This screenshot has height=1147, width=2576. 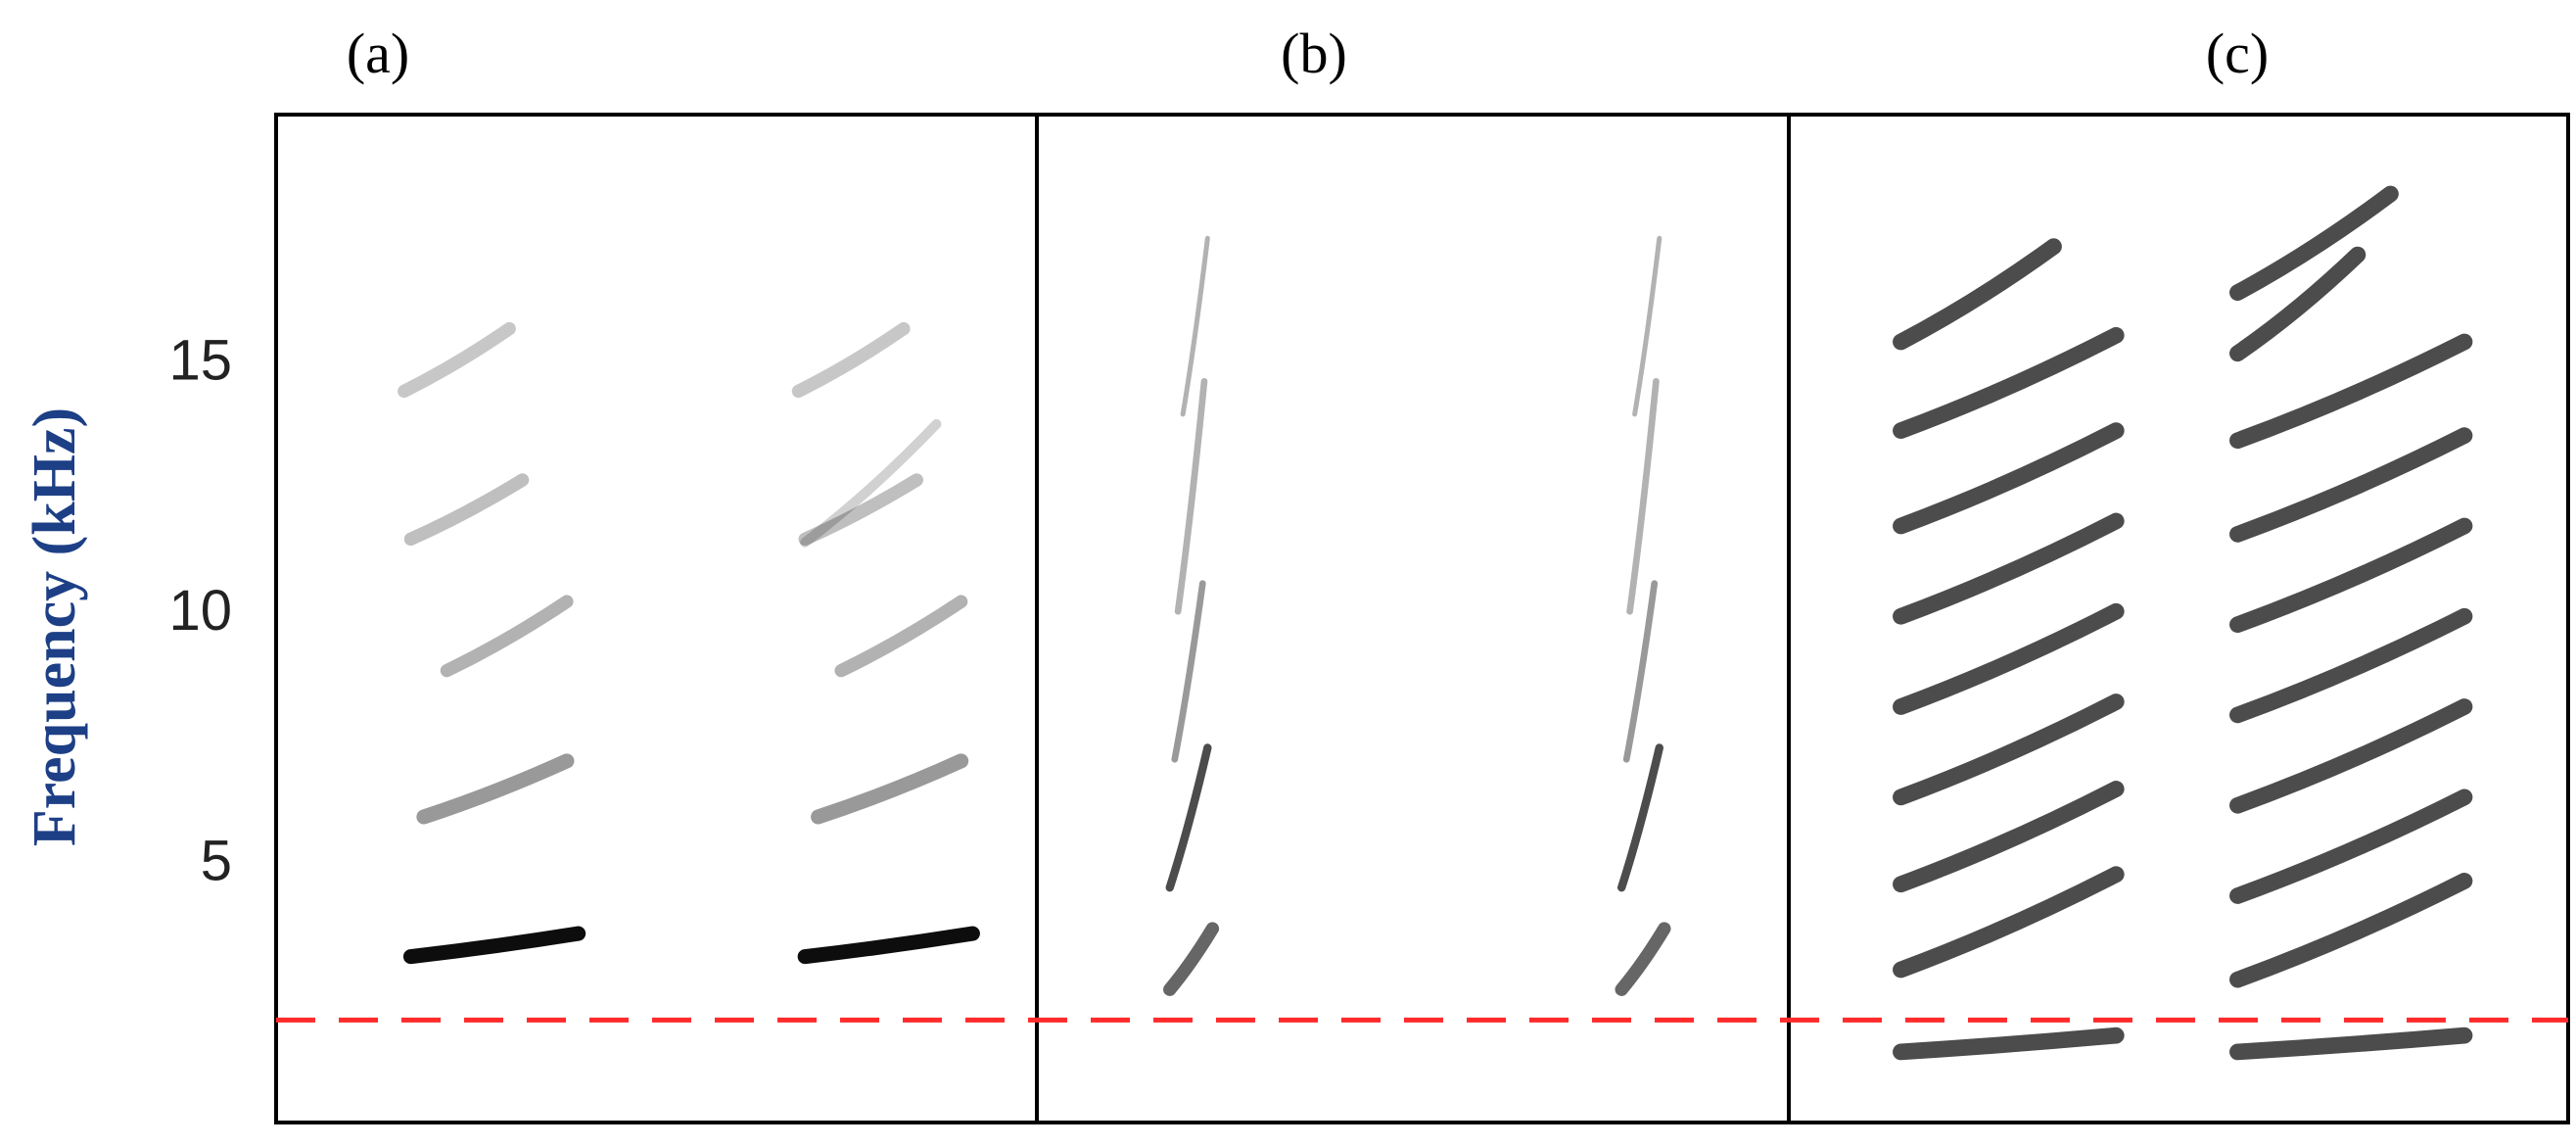 I want to click on panel-label: (c), so click(x=2237, y=53).